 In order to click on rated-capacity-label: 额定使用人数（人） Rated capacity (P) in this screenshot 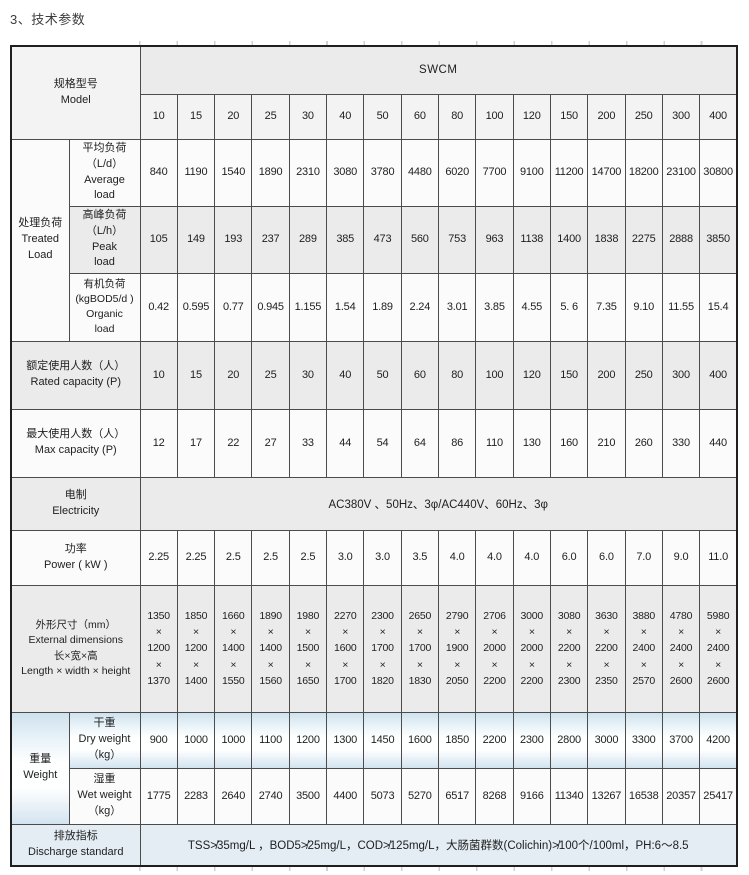, I will do `click(75, 375)`.